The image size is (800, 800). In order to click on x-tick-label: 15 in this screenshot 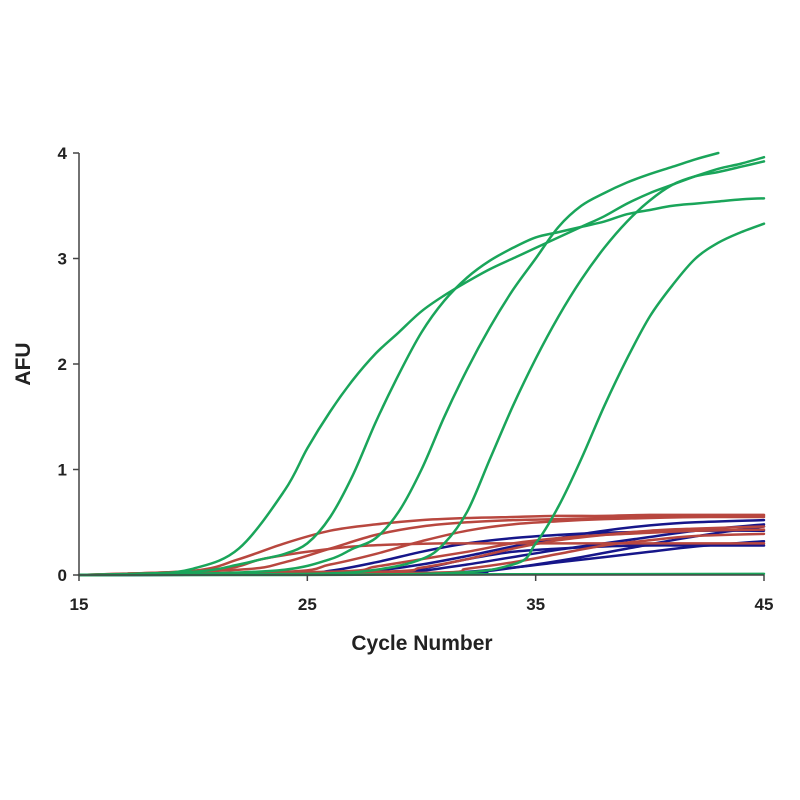, I will do `click(79, 604)`.